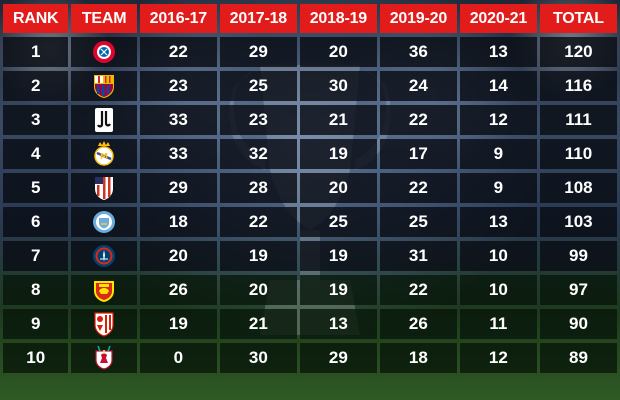 The width and height of the screenshot is (620, 400). I want to click on season-2019-20-cell: 18, so click(418, 358).